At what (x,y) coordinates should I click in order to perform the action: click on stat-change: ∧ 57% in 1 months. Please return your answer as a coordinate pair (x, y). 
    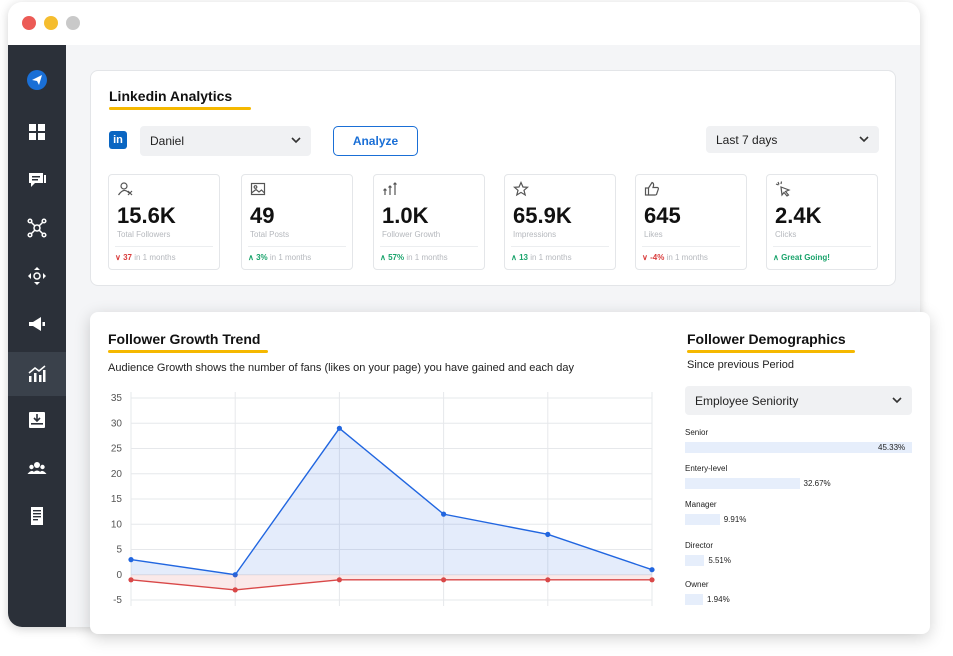
    Looking at the image, I should click on (414, 257).